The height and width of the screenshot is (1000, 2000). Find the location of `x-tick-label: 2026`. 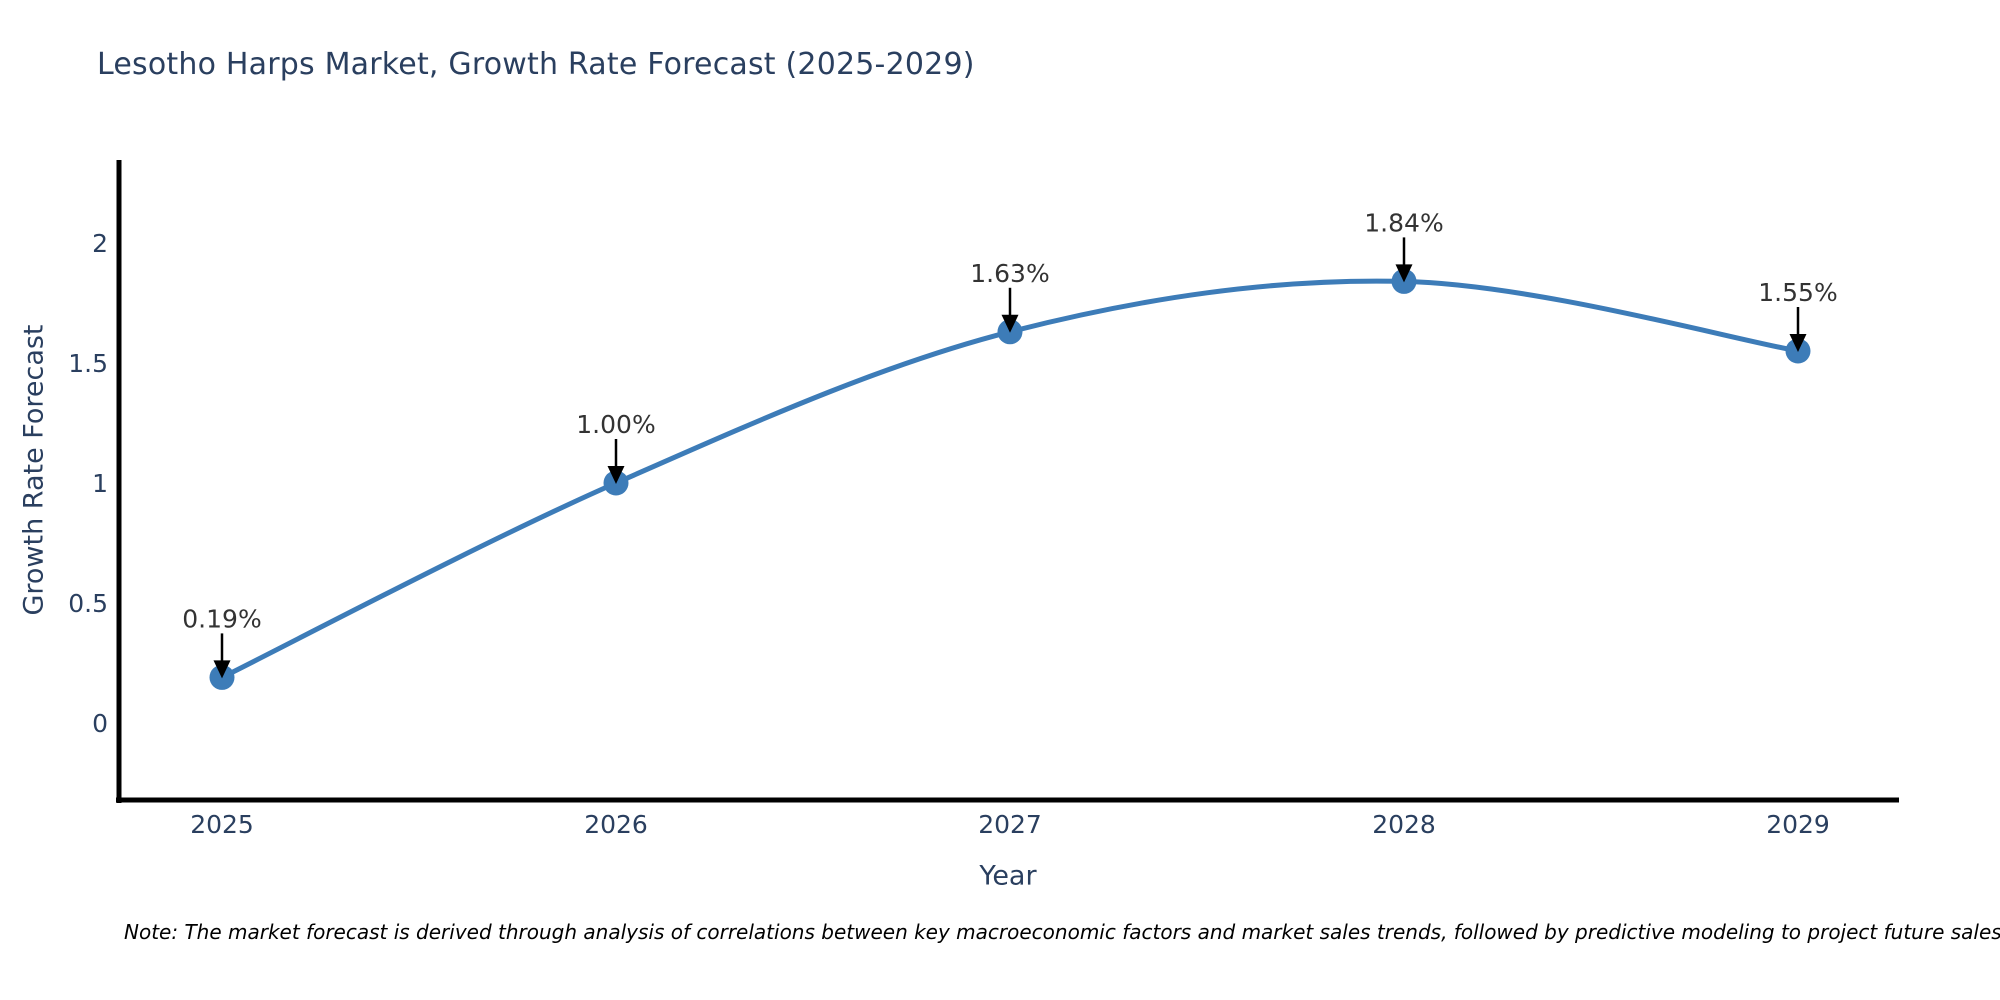

x-tick-label: 2026 is located at coordinates (616, 824).